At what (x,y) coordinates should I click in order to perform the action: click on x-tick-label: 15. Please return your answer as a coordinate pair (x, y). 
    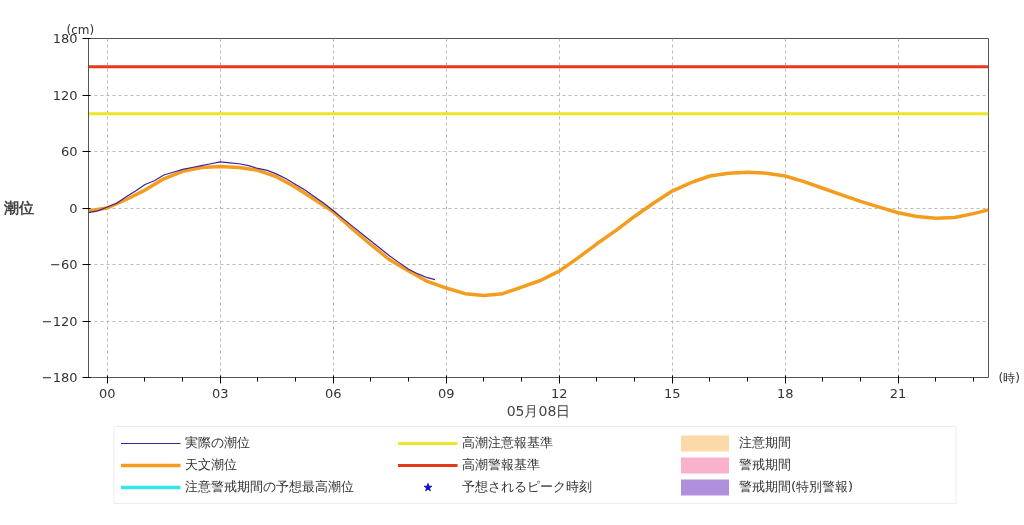
    Looking at the image, I should click on (672, 393).